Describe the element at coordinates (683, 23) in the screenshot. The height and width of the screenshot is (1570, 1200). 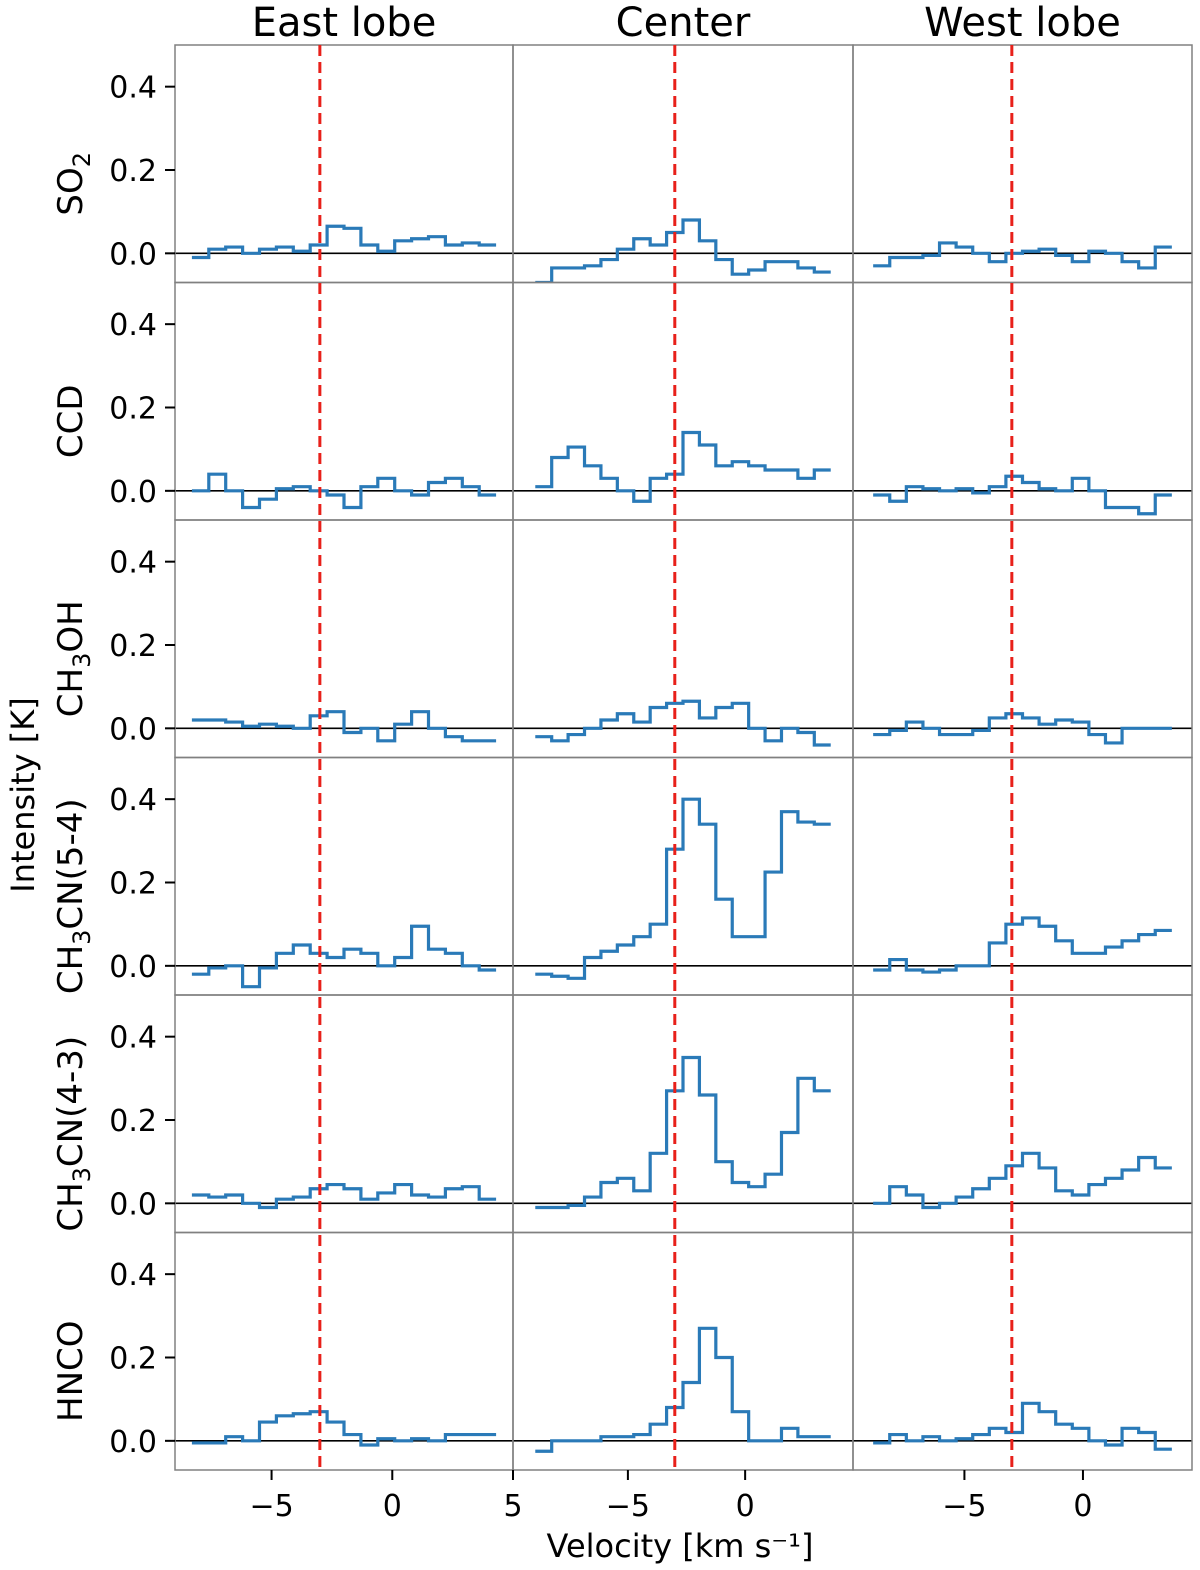
I see `column-title: Center` at that location.